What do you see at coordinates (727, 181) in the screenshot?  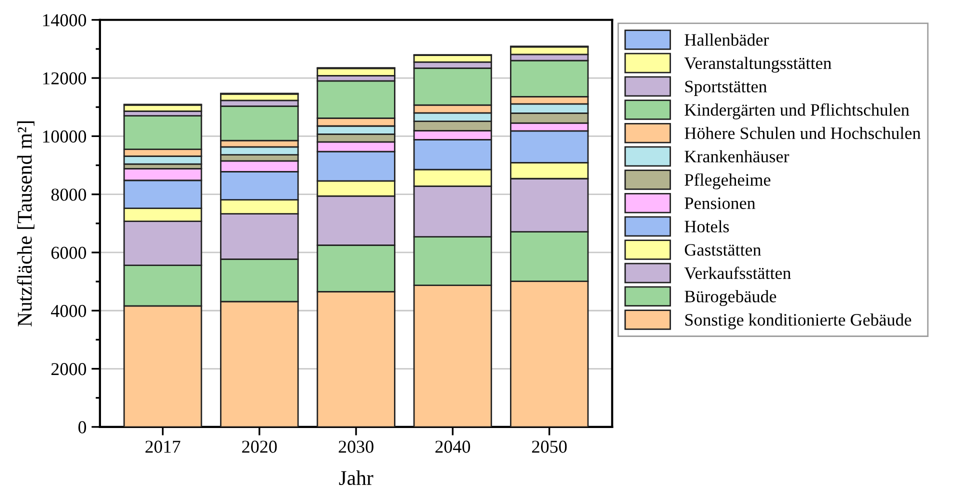 I see `legend-label: Pflegeheime` at bounding box center [727, 181].